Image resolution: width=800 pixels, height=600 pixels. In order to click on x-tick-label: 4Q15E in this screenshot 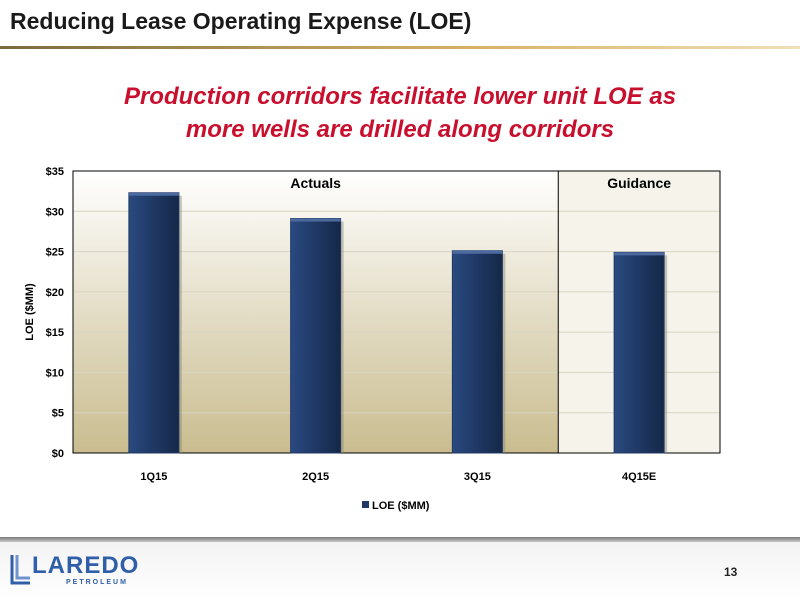, I will do `click(639, 477)`.